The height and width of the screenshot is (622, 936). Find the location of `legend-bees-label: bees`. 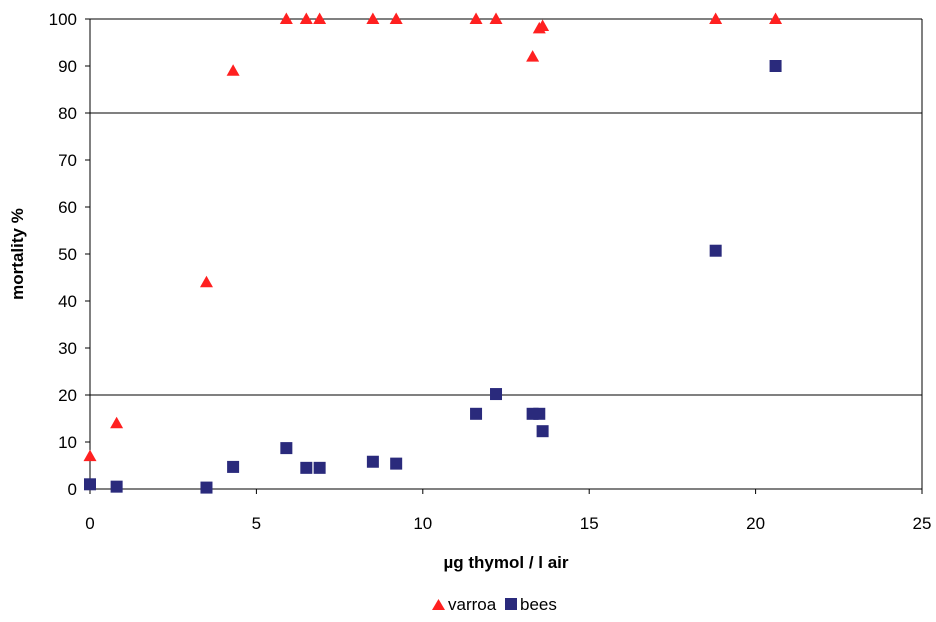

legend-bees-label: bees is located at coordinates (538, 604).